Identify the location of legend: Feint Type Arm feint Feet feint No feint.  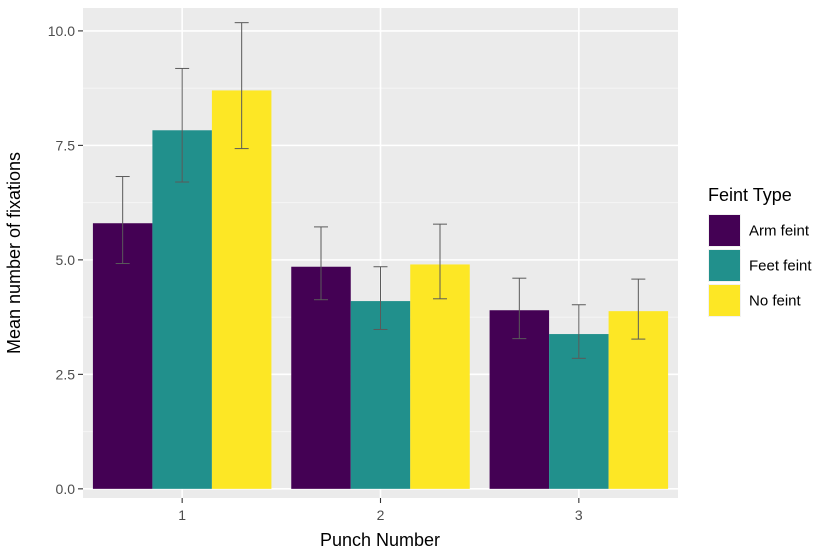
(760, 251).